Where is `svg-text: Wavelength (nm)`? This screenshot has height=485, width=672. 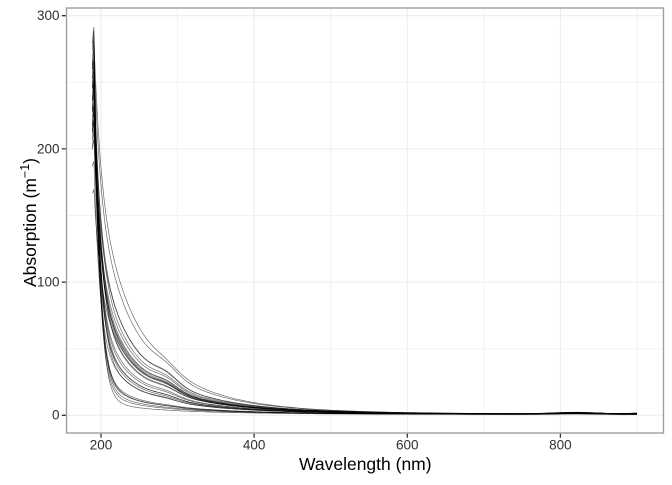 svg-text: Wavelength (nm) is located at coordinates (365, 464).